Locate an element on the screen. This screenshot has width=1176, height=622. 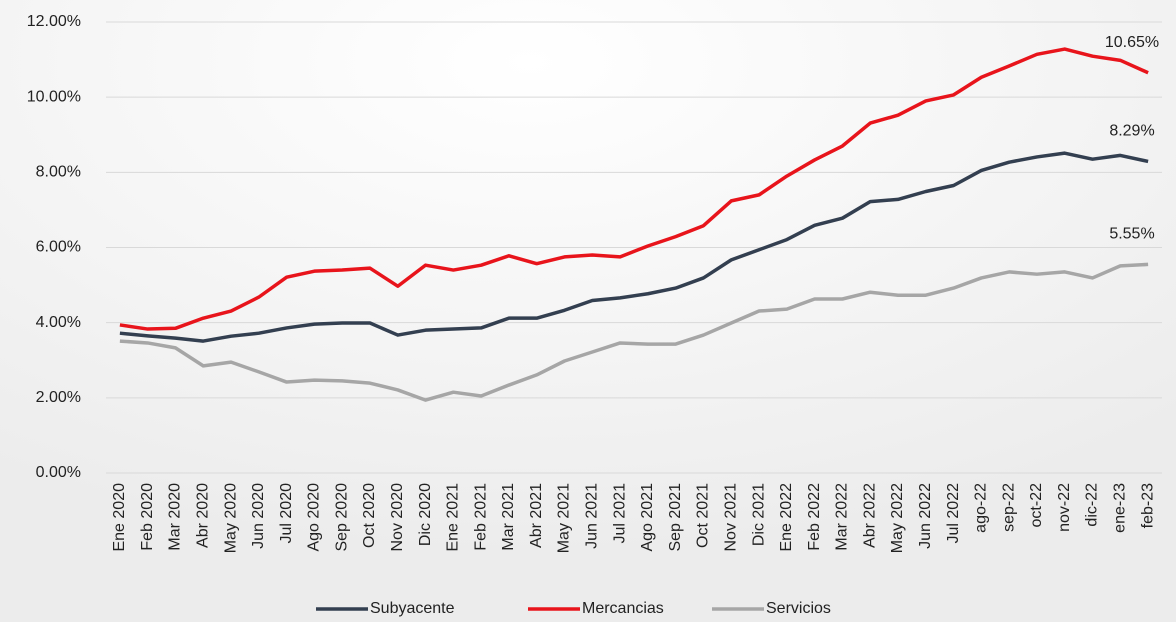
y-tick-label: 10.00% is located at coordinates (54, 96).